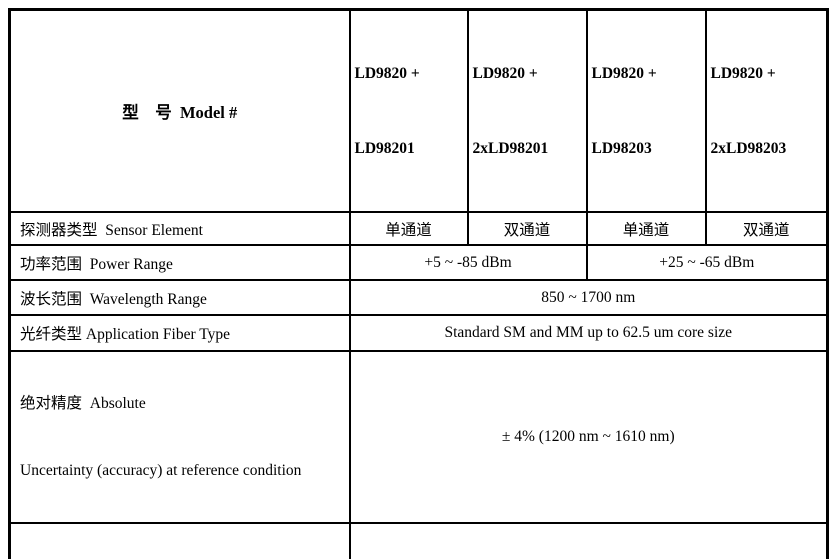 This screenshot has width=831, height=559. What do you see at coordinates (408, 228) in the screenshot?
I see `sensor-element-value-1: 单通道` at bounding box center [408, 228].